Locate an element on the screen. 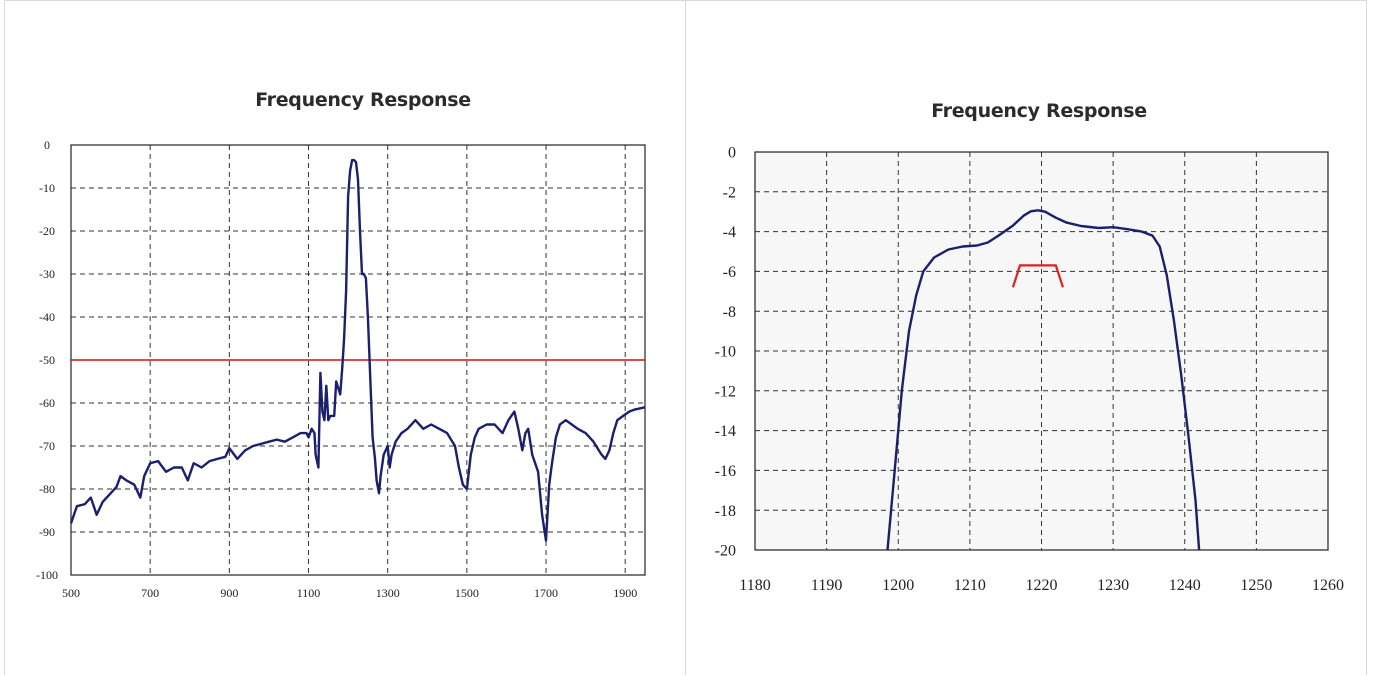  x-tick-label: 1210 is located at coordinates (970, 585).